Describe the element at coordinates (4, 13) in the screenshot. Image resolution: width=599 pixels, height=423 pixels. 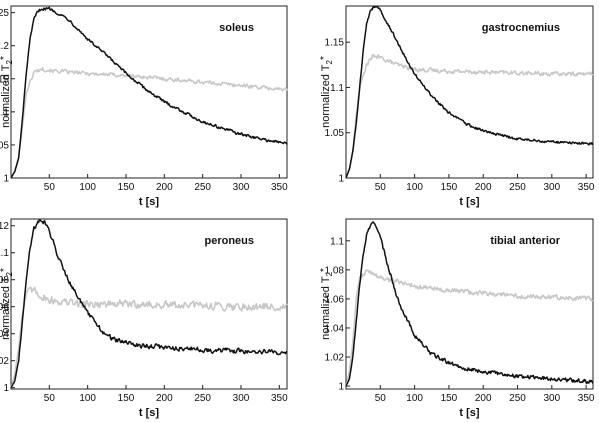
I see `y-tick-label: 1.25` at that location.